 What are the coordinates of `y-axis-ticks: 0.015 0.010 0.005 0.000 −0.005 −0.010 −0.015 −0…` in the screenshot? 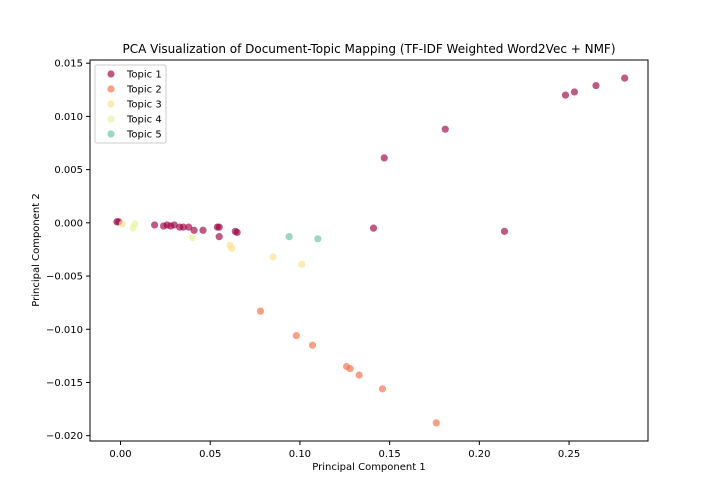 It's located at (68, 250).